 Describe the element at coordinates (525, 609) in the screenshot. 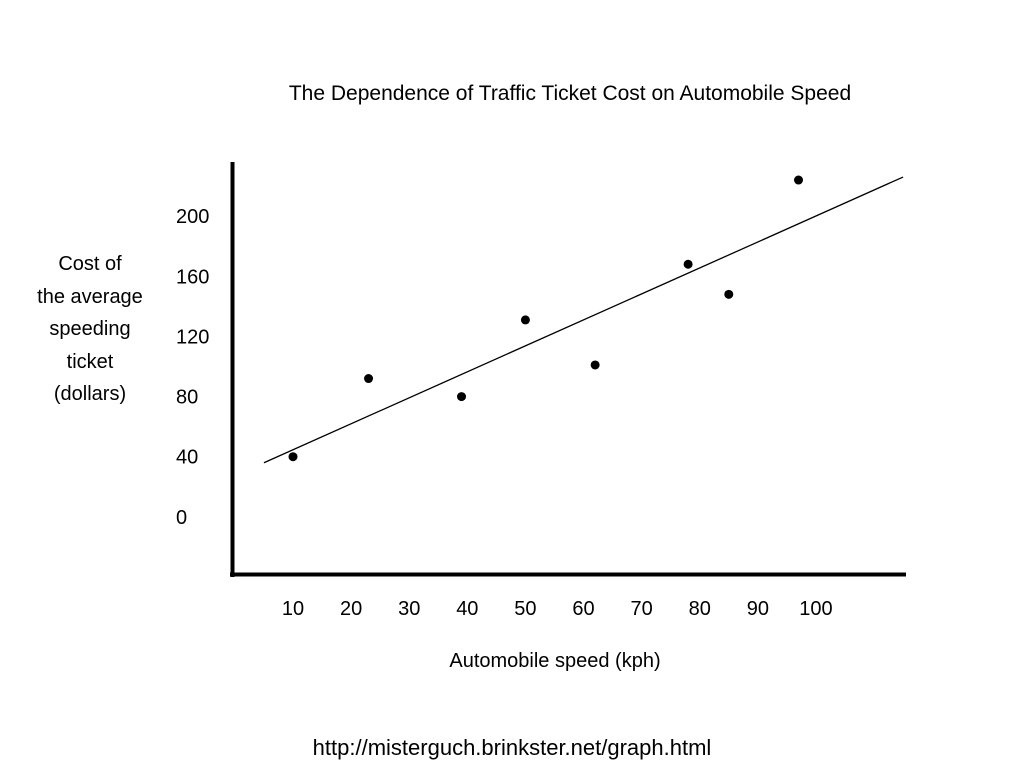

I see `x-tick-label: 50` at that location.